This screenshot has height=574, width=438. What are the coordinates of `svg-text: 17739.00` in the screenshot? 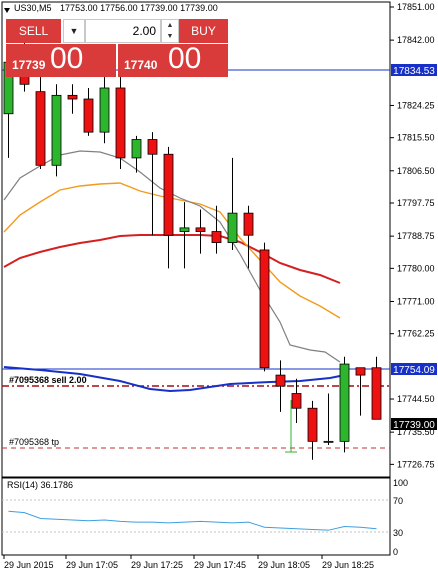 It's located at (414, 425).